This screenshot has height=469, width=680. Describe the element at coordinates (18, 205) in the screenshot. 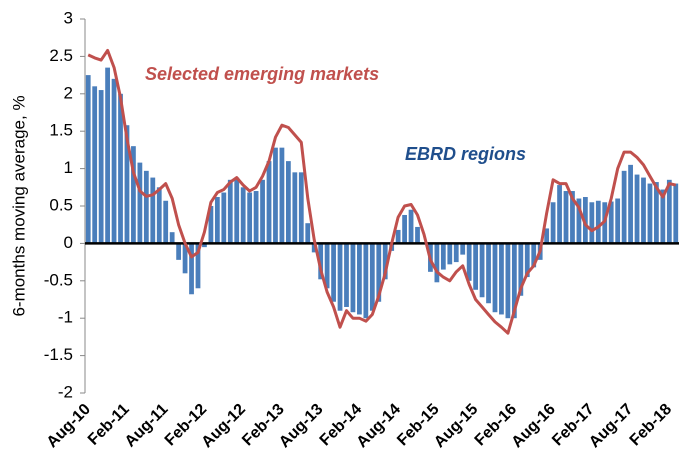

I see `y-axis-label: 6-months moving average, %` at that location.